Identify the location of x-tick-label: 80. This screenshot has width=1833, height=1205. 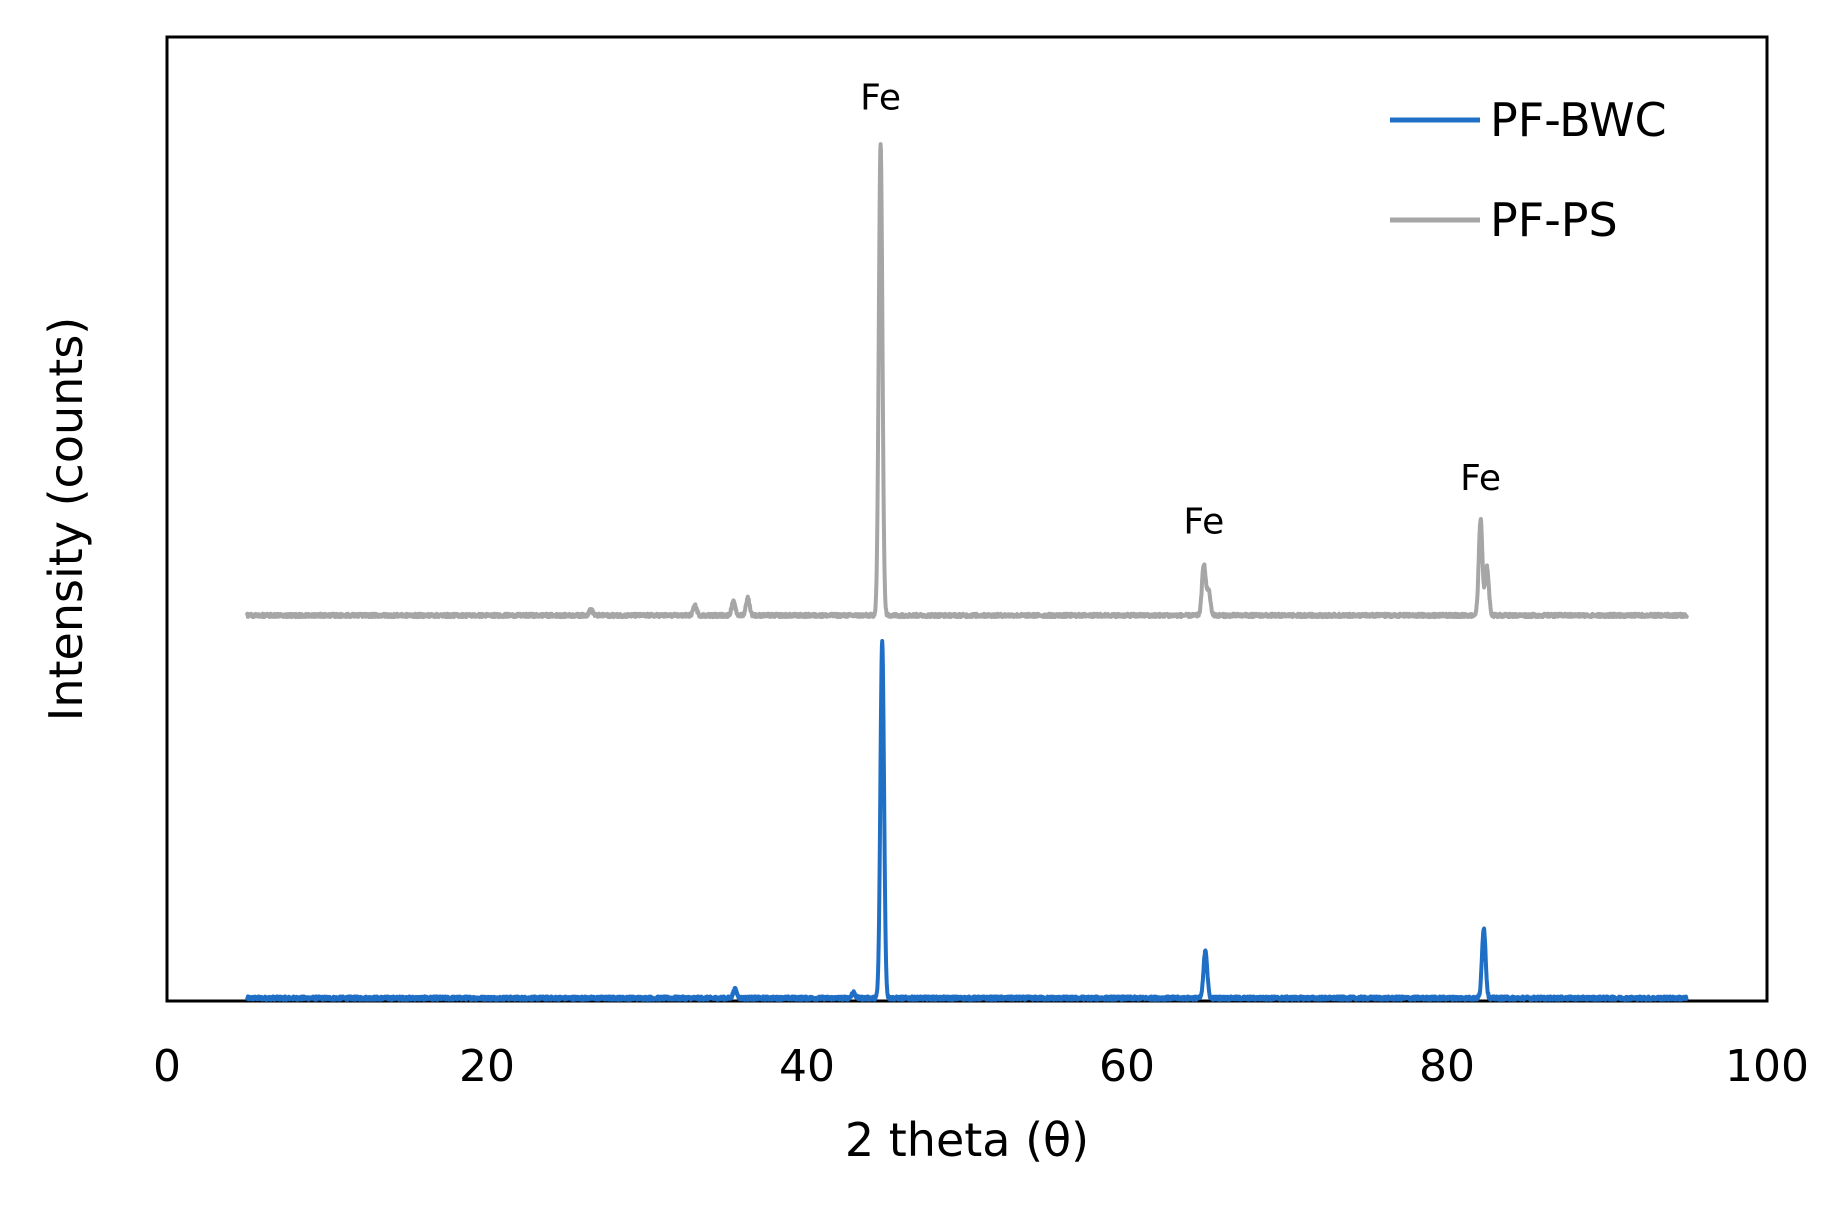
(1447, 1066).